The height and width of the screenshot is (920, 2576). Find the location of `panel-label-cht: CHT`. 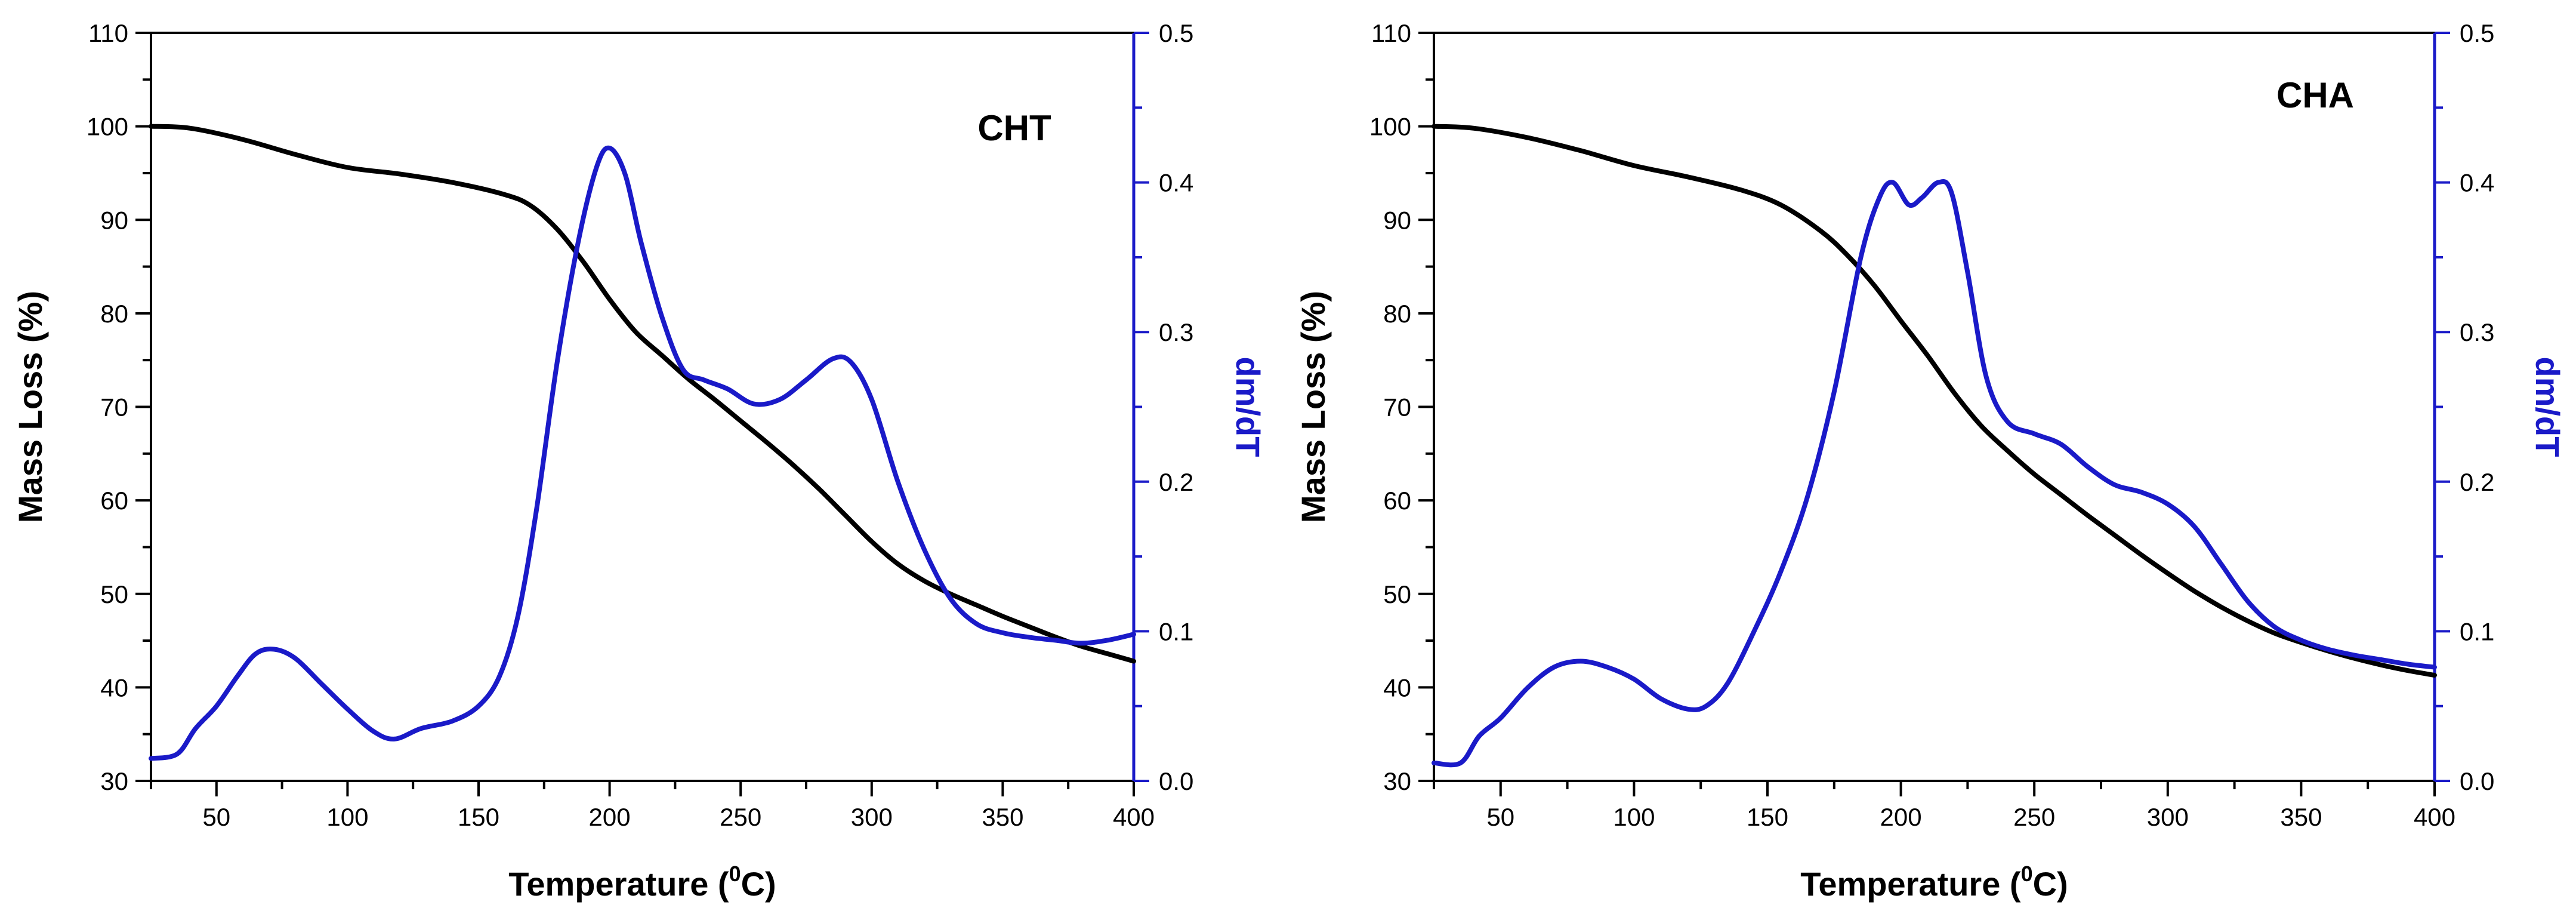

panel-label-cht: CHT is located at coordinates (1014, 128).